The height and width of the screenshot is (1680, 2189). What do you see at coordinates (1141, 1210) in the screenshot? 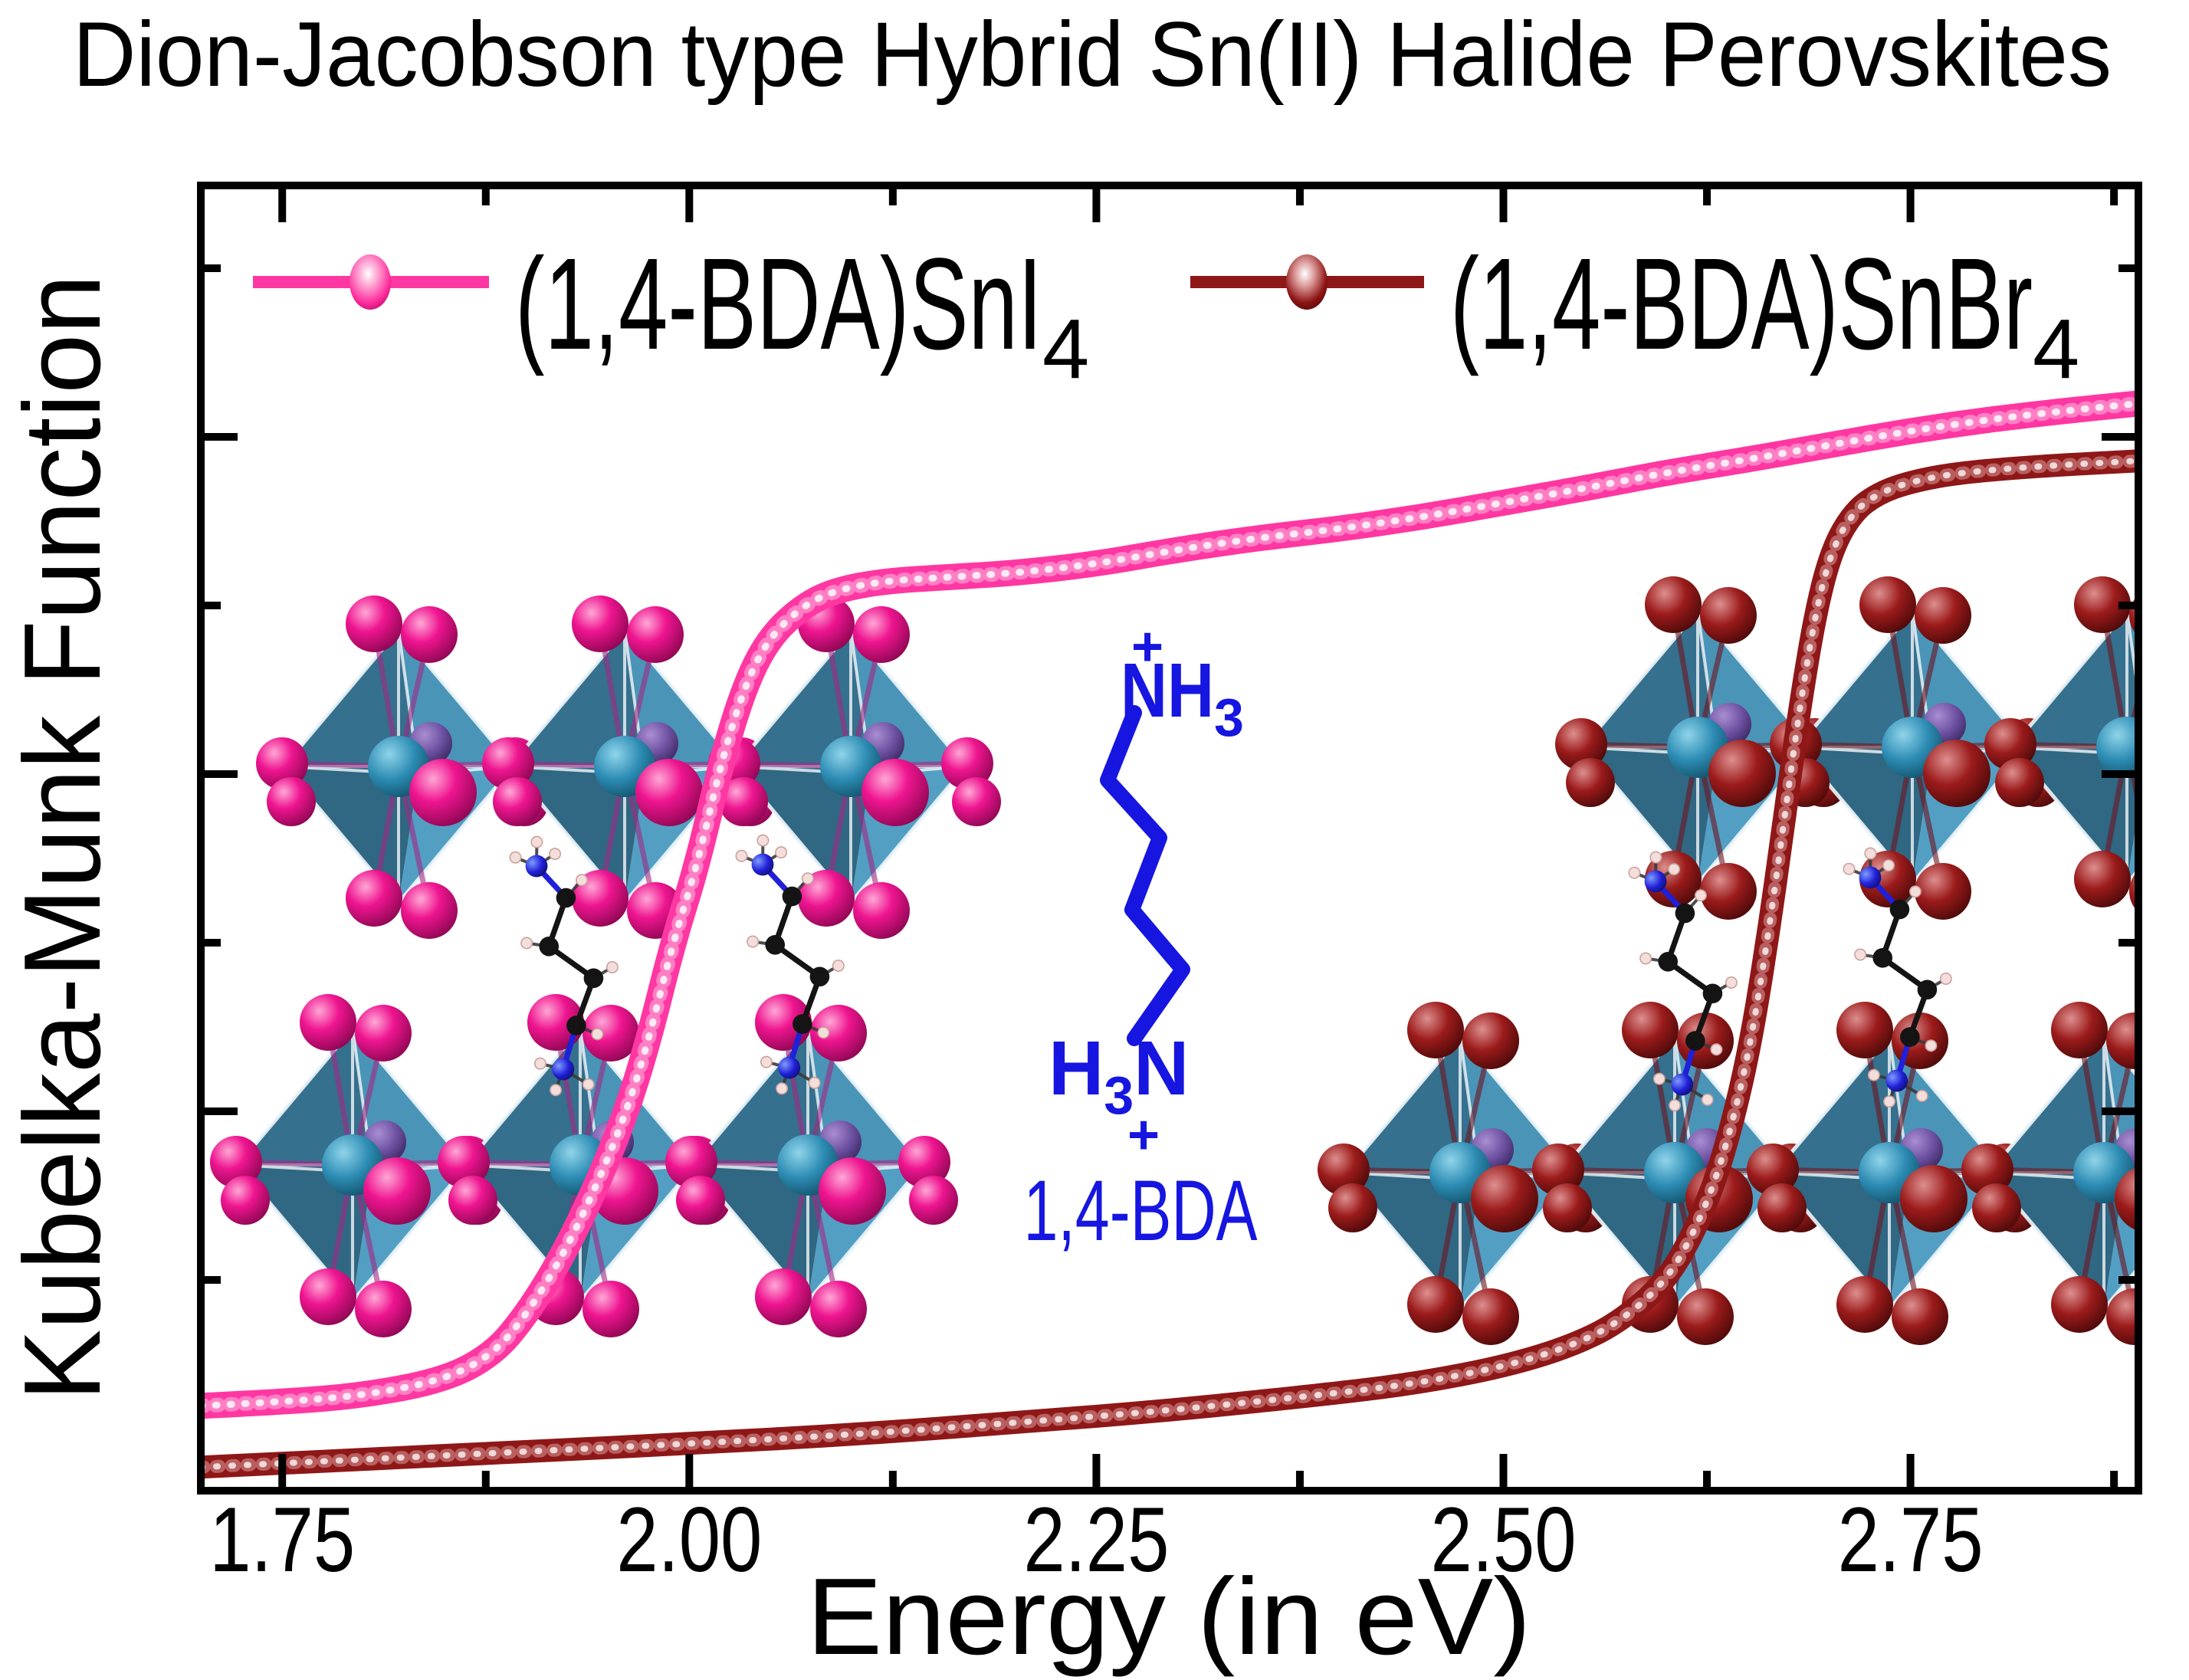
I see `bda-name-label: 1,4-BDA` at bounding box center [1141, 1210].